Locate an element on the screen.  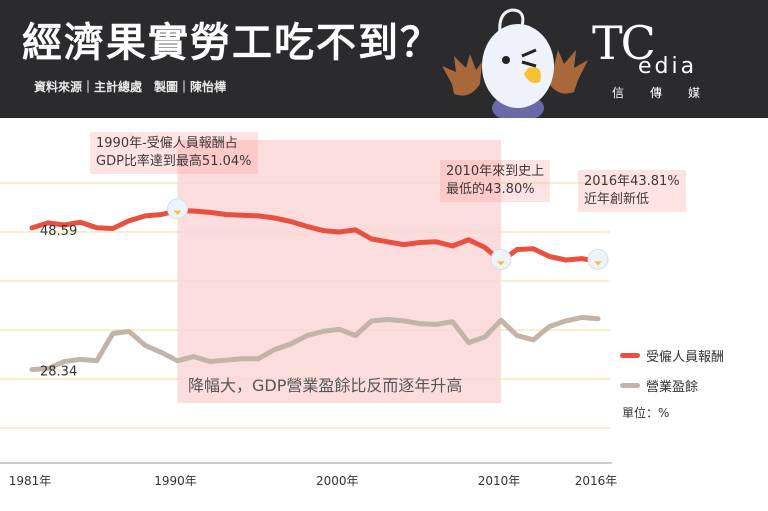
brand-logo-media: edia is located at coordinates (668, 66).